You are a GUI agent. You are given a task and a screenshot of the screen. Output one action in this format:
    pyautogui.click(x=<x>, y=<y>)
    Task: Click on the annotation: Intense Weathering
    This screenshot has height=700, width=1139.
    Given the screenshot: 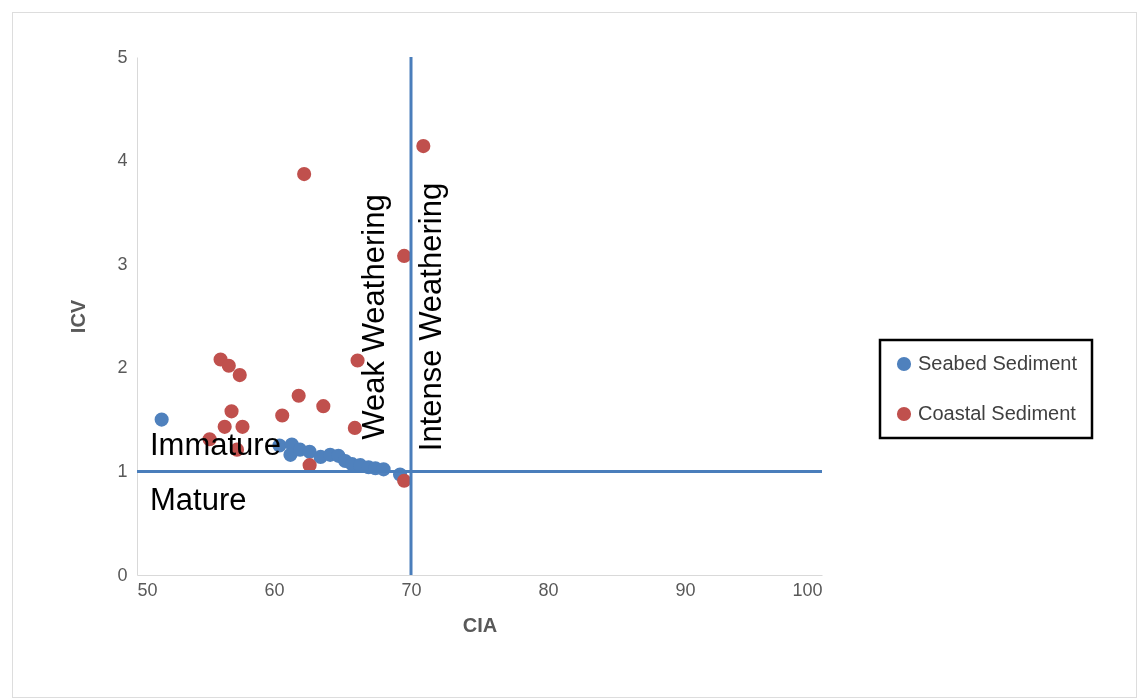 What is the action you would take?
    pyautogui.click(x=430, y=317)
    